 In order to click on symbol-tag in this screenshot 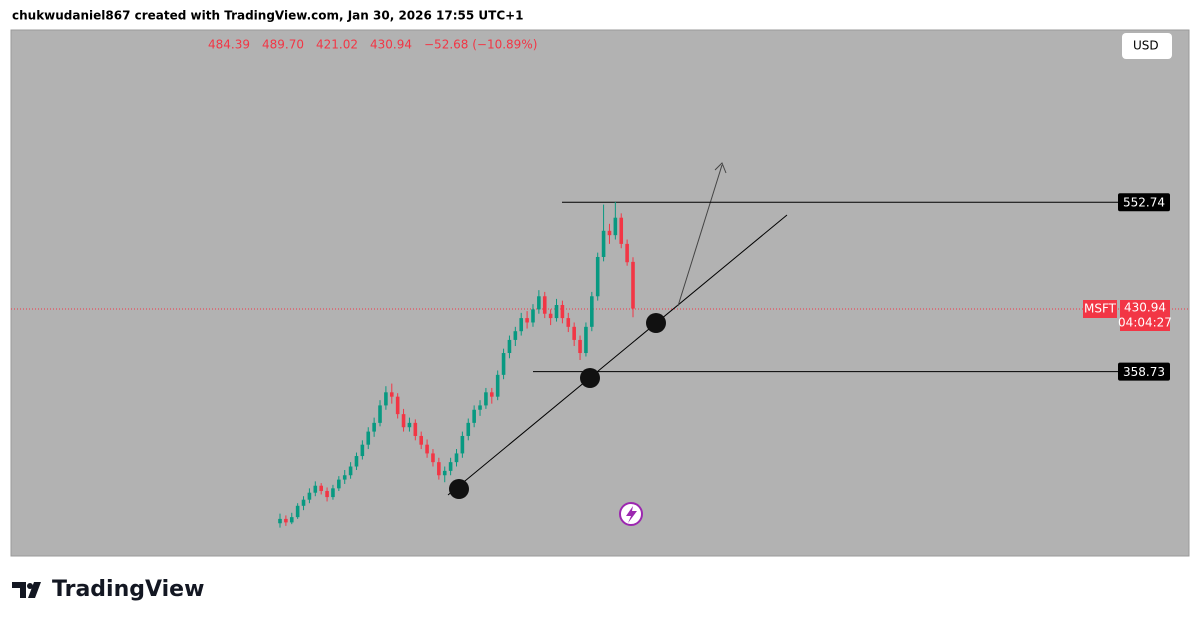, I will do `click(1100, 309)`.